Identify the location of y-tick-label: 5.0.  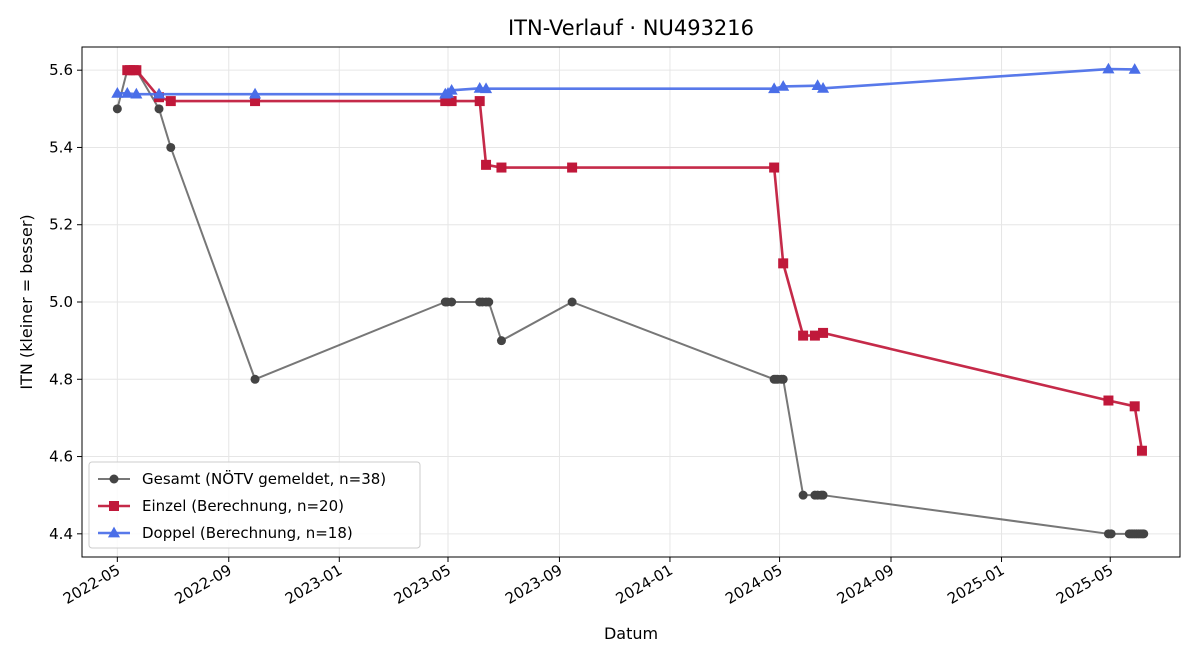
(61, 302).